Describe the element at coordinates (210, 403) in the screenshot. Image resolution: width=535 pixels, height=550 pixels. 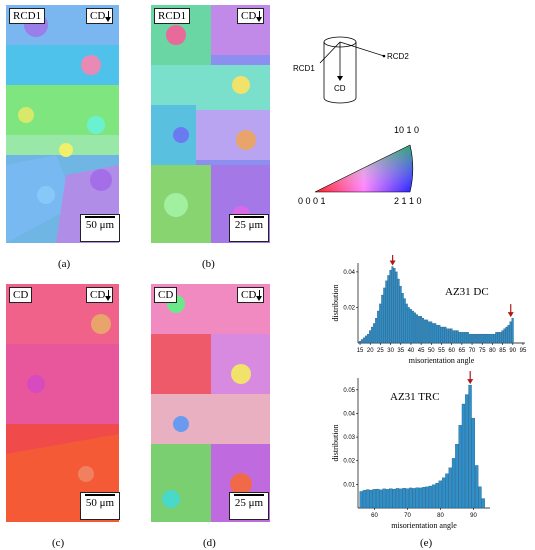
I see `ebsd-map-d-image` at that location.